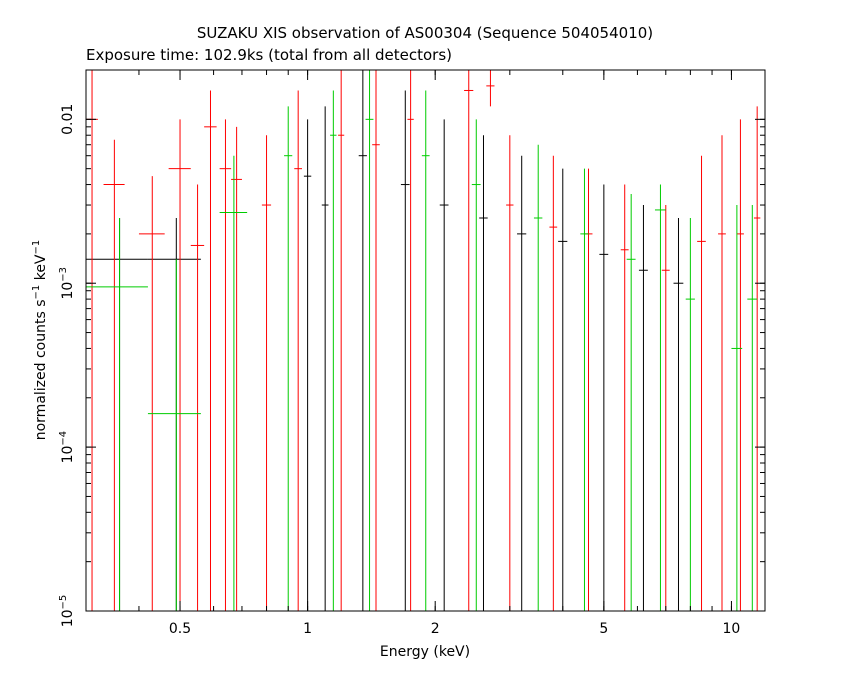  Describe the element at coordinates (307, 629) in the screenshot. I see `x-tick-label: 1` at that location.